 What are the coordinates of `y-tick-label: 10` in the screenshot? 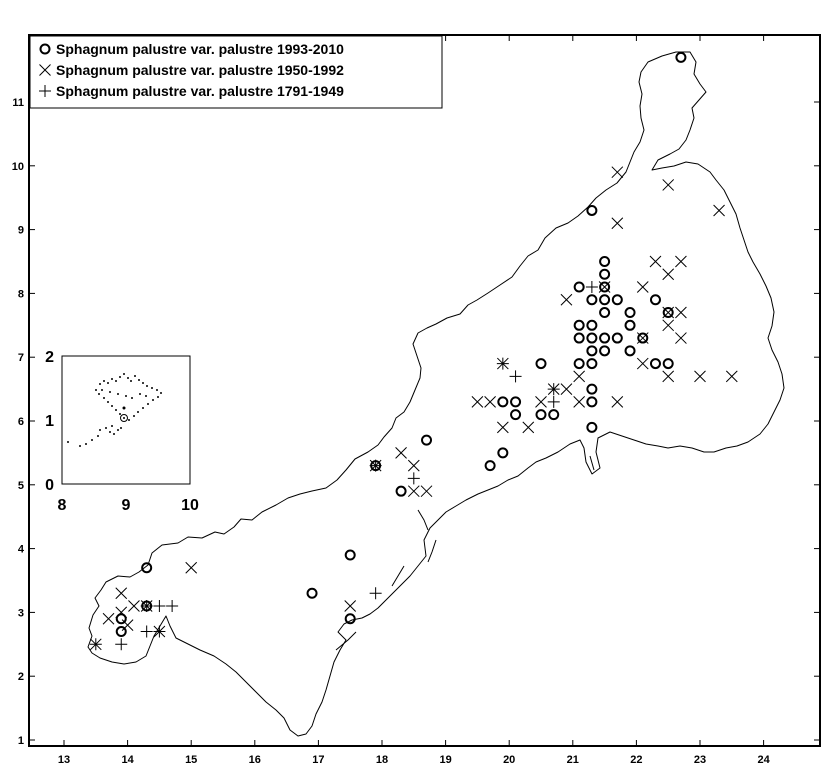 It's located at (18, 167).